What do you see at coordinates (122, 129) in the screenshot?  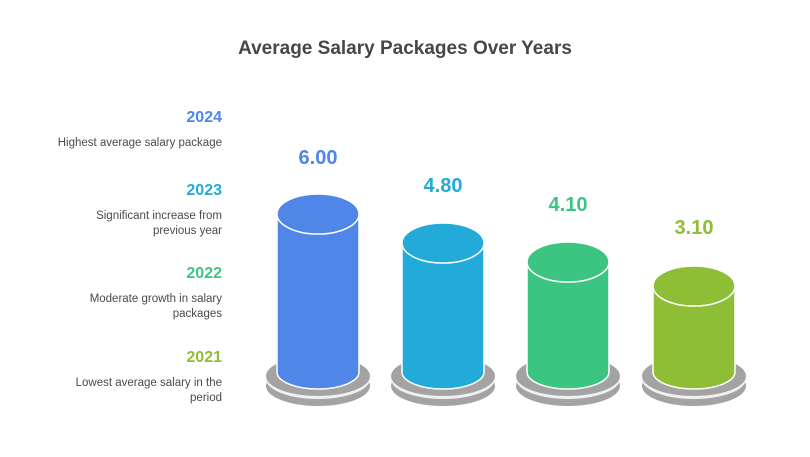 I see `legend-item-2024: 2024 Highest average salary package` at bounding box center [122, 129].